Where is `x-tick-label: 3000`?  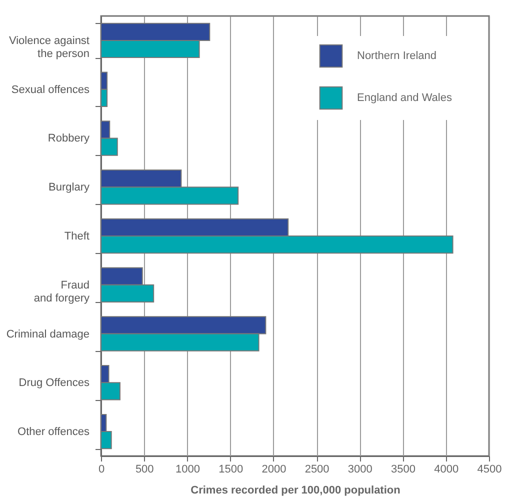 x-tick-label: 3000 is located at coordinates (360, 470).